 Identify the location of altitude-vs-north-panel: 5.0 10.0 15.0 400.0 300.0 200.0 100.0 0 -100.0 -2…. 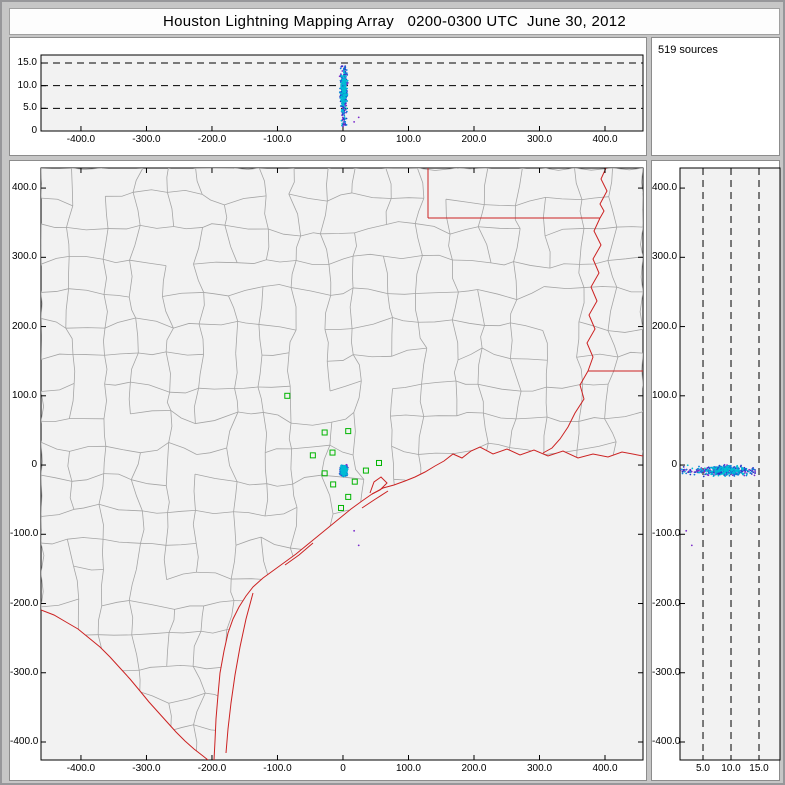
(716, 470).